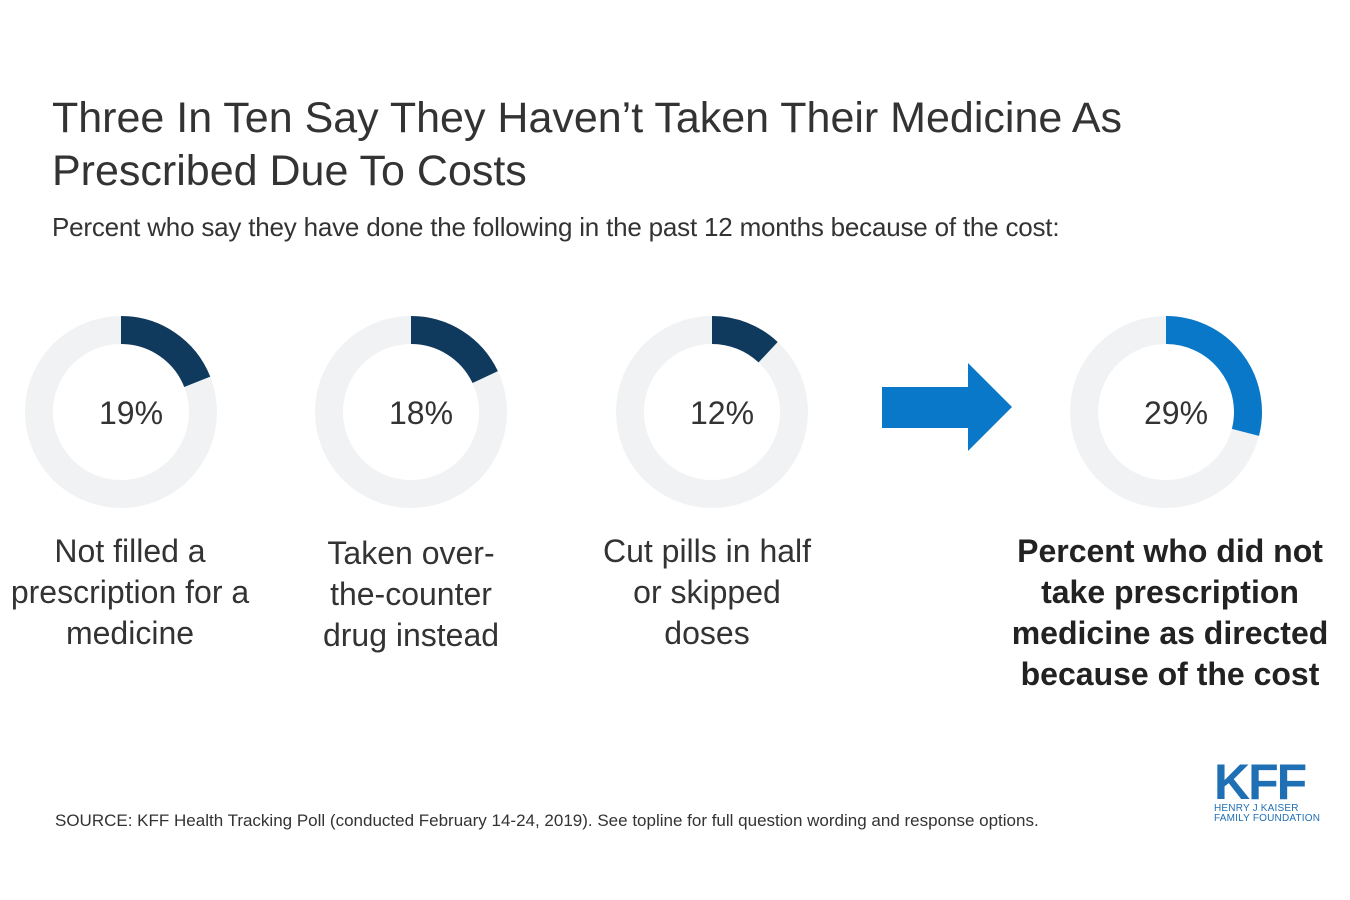  Describe the element at coordinates (130, 592) in the screenshot. I see `donut-label-not-filled: Not filled a prescription for a medicine` at that location.